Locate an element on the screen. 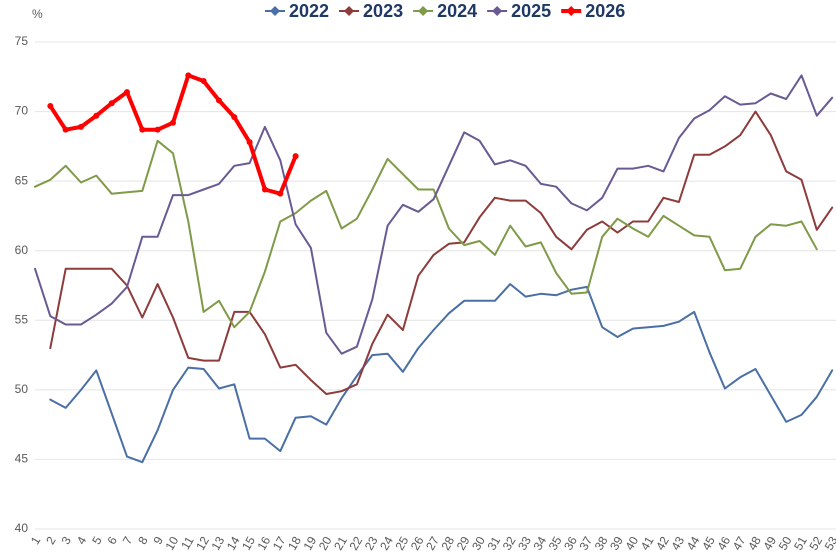  y-tick-label: 45 is located at coordinates (22, 459).